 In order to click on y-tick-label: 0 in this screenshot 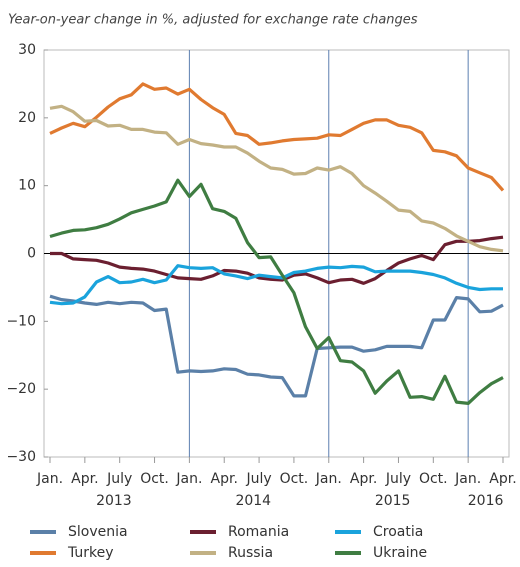, I will do `click(31, 254)`.